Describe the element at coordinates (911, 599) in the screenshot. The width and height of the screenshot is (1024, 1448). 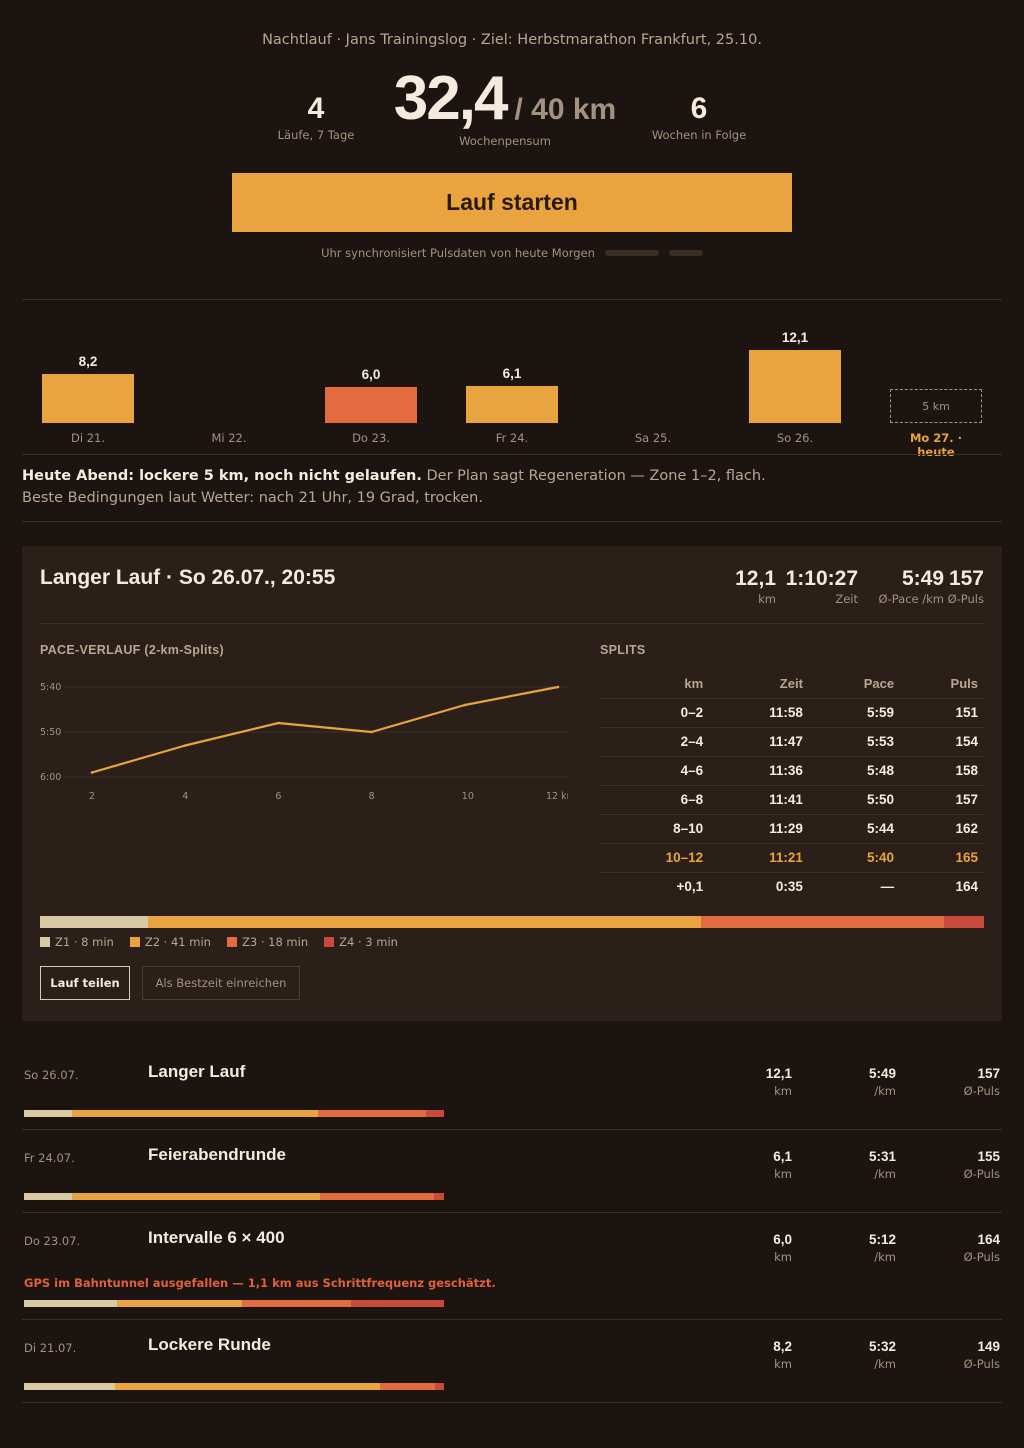
I see `kpi-pace-unit: Ø-Pace /km` at that location.